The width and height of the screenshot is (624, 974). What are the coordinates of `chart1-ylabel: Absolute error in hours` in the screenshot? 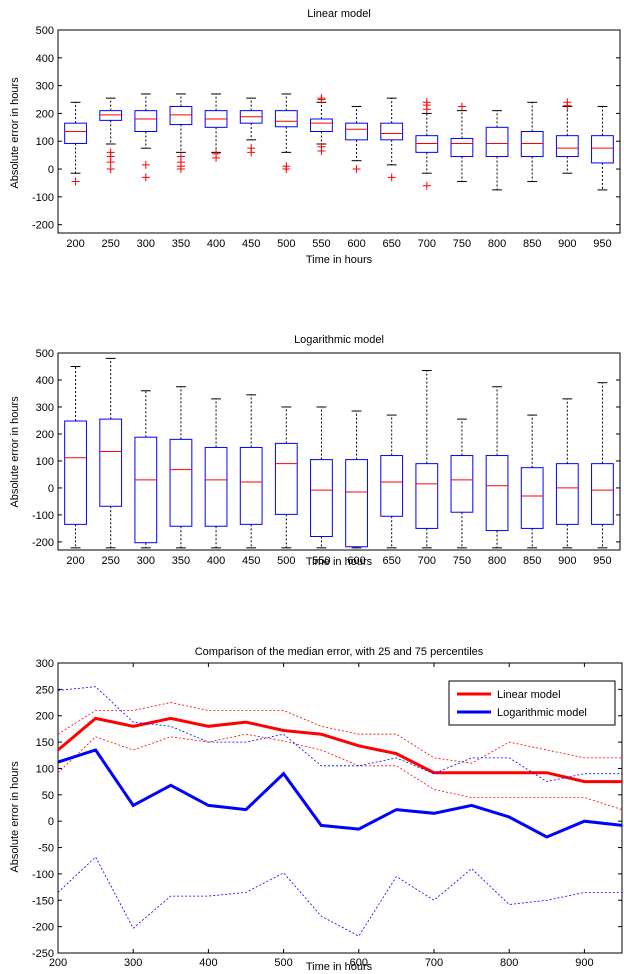 It's located at (15, 133).